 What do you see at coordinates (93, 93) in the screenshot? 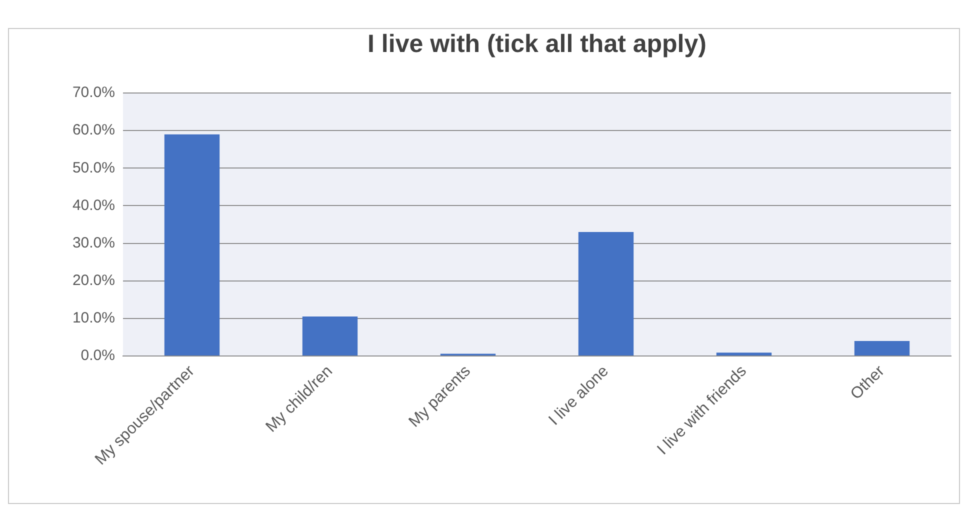
I see `y-tick-label: 70.0%` at bounding box center [93, 93].